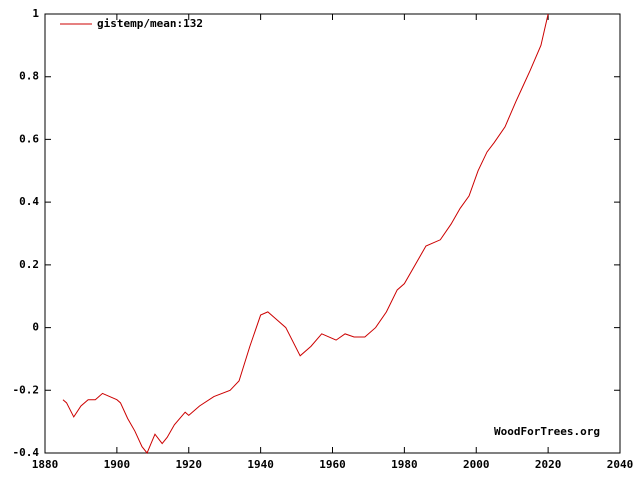  I want to click on y-tick-label: 0.6, so click(29, 138).